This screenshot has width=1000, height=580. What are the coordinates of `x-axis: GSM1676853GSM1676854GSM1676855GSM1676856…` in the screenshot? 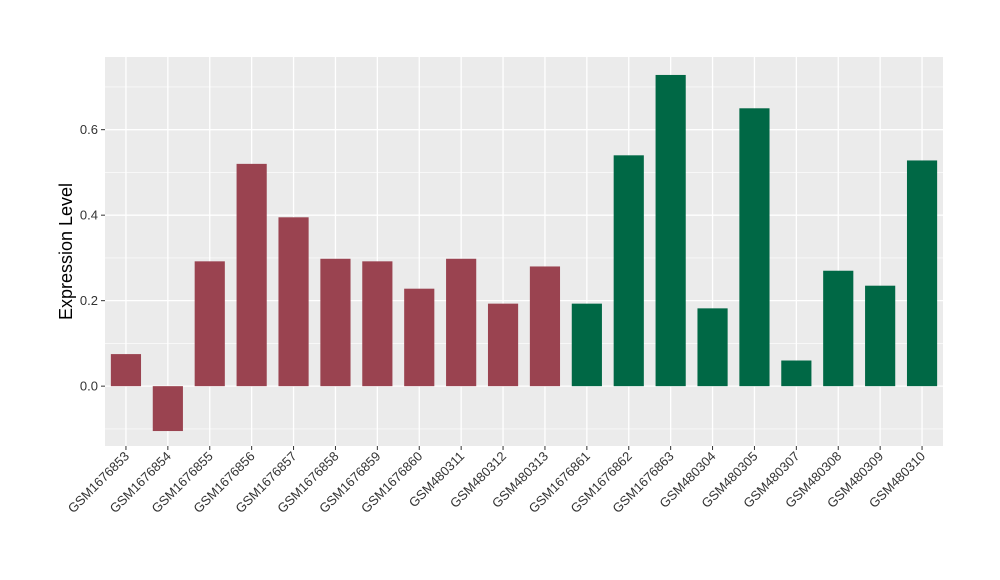 It's located at (496, 481).